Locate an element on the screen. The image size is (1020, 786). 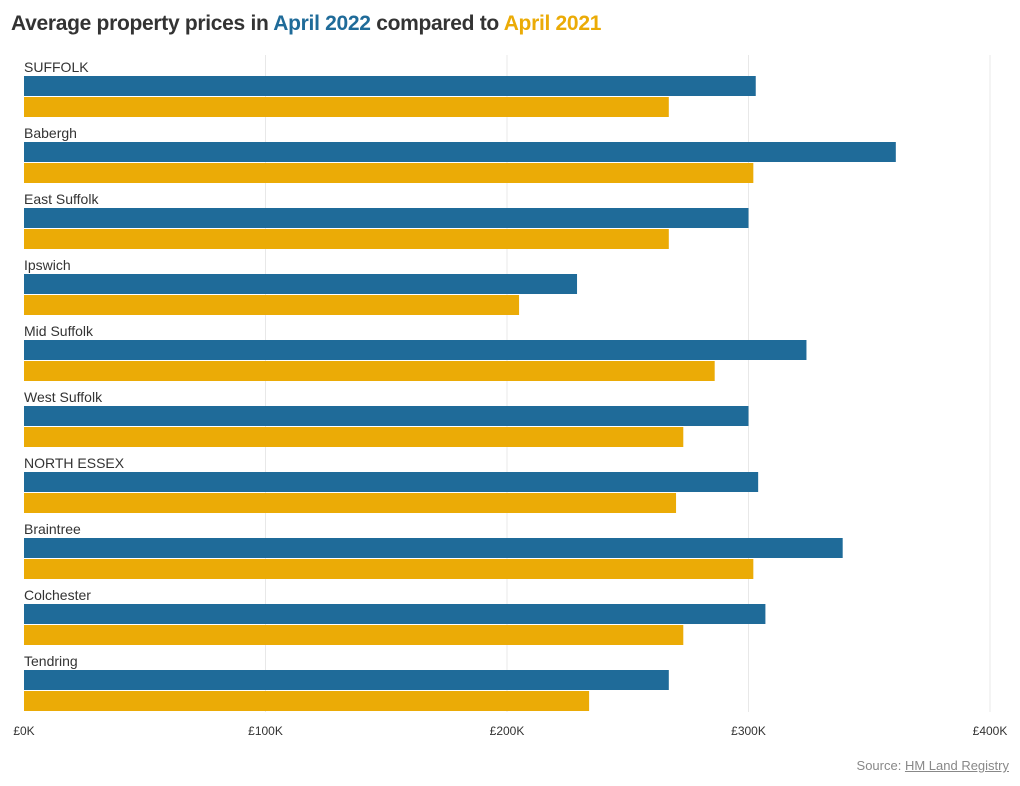
x-tick-label: £300K is located at coordinates (748, 731).